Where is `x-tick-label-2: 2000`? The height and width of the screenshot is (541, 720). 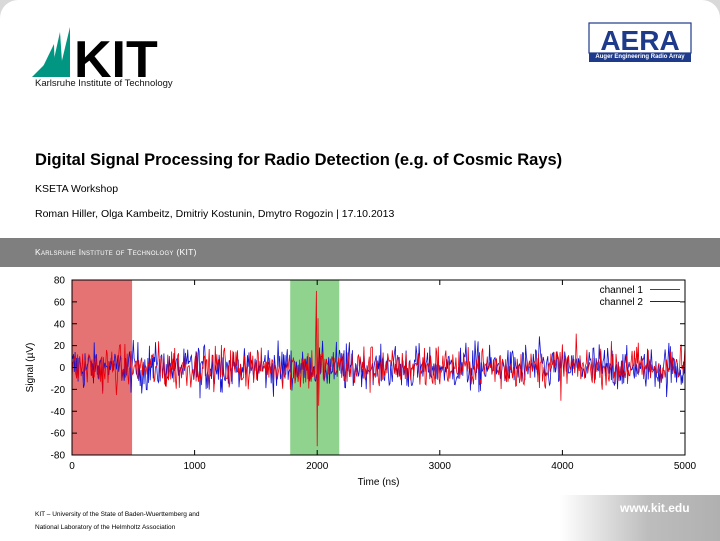
x-tick-label-2: 2000 is located at coordinates (317, 466).